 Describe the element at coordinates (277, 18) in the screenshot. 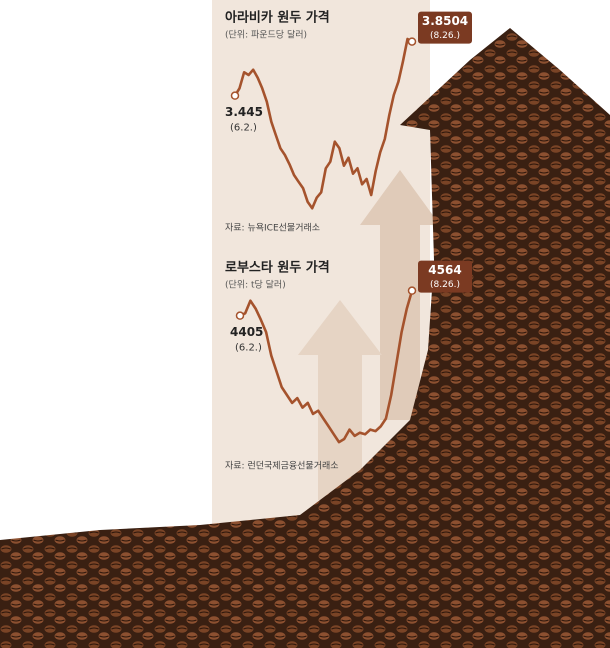

I see `chart-title: 아라비카 원두 가격` at that location.